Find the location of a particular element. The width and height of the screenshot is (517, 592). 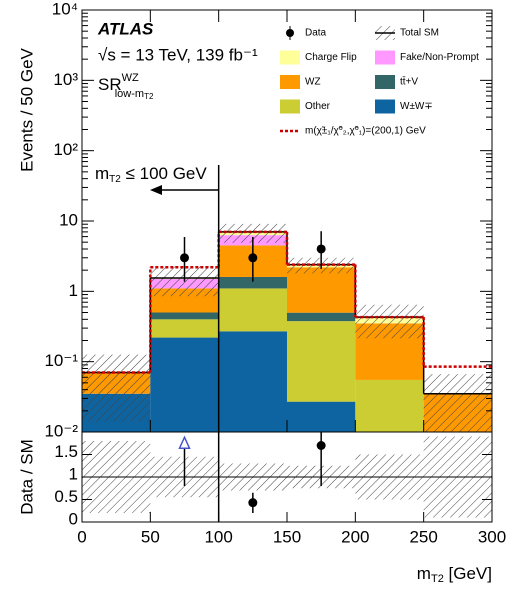

ratio-y-tick-label: 0.5 is located at coordinates (66, 496).